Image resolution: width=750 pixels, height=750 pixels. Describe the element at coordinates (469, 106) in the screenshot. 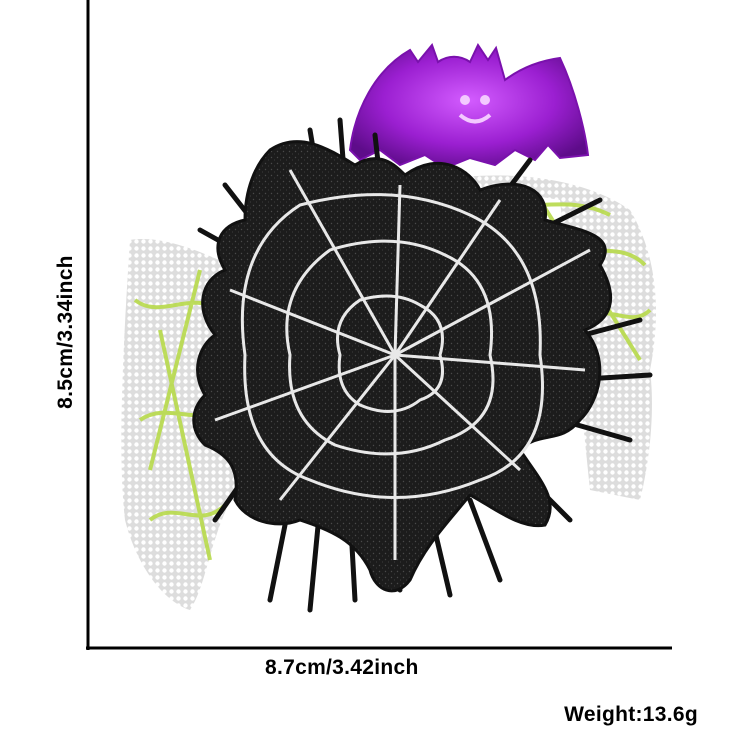

I see `purple-bat-icon` at that location.